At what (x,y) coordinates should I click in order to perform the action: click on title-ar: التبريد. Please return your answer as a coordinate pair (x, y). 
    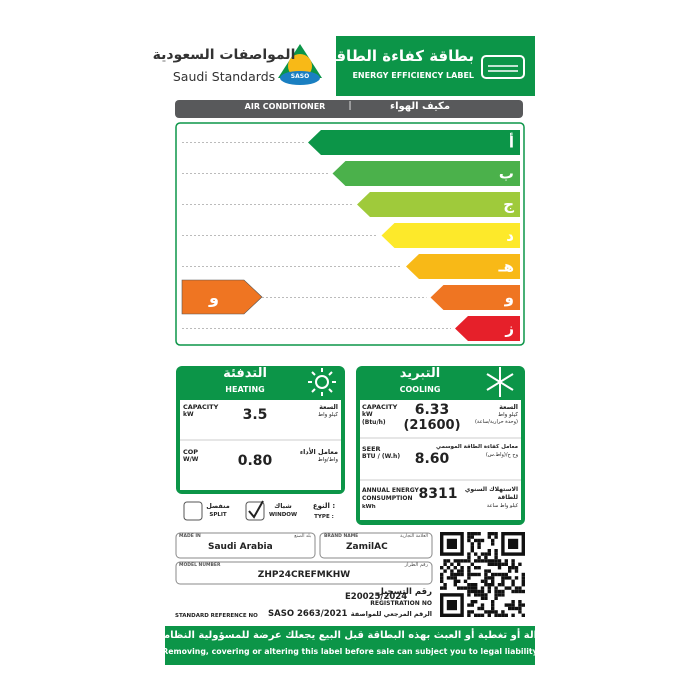
    Looking at the image, I should click on (420, 373).